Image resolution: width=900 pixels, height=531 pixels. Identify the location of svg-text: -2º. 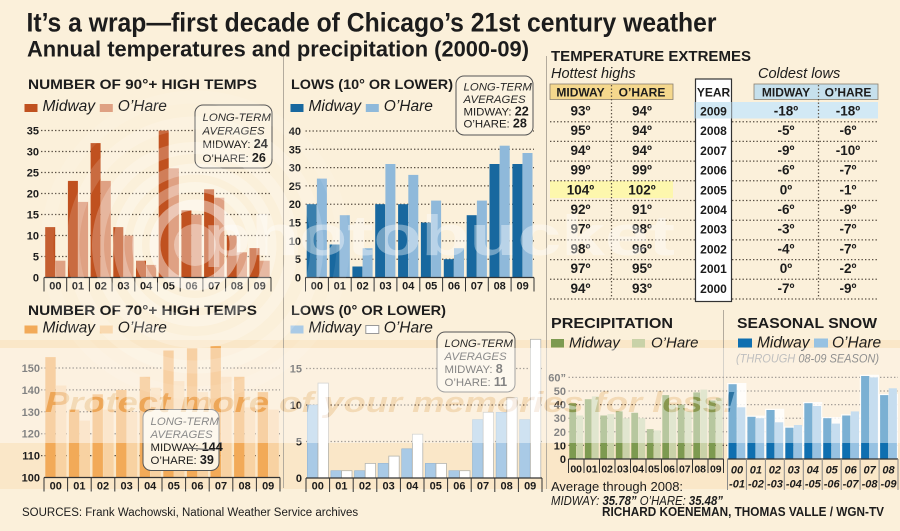
(848, 268).